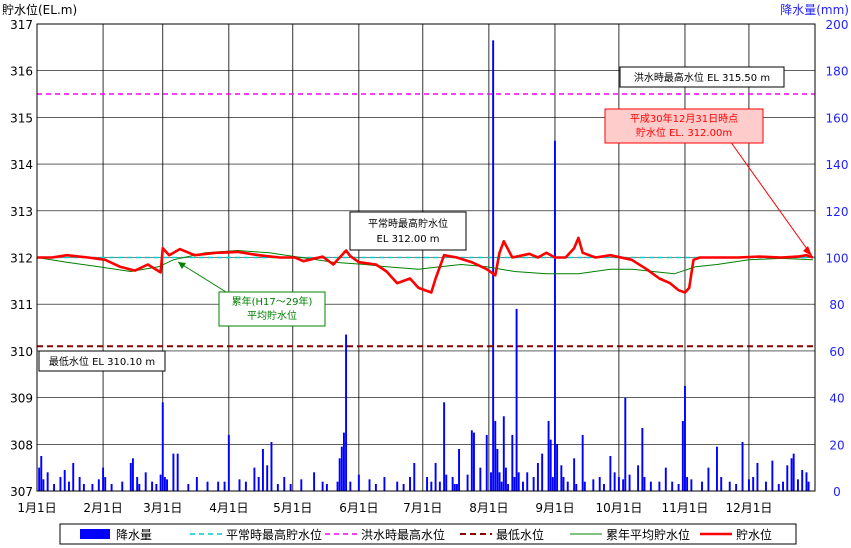 The image size is (851, 548). What do you see at coordinates (21, 165) in the screenshot?
I see `left-tick-label: 314` at bounding box center [21, 165].